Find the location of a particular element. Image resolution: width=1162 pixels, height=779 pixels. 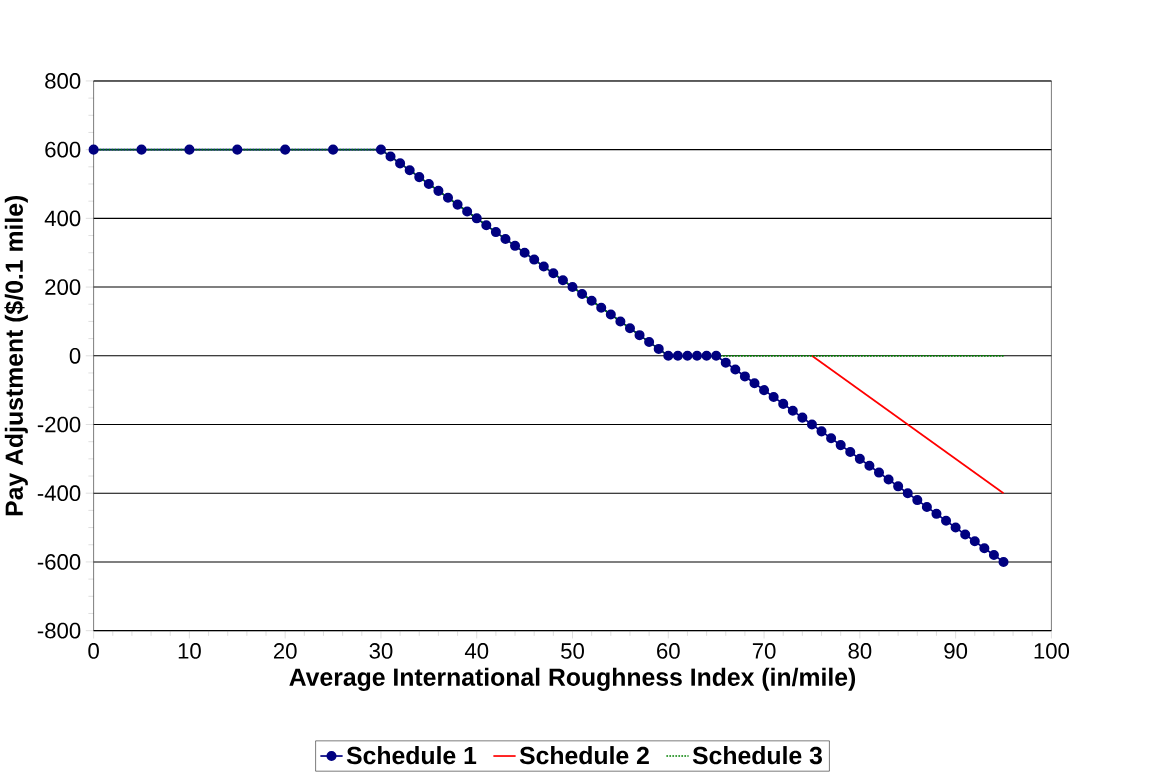

x-tick-label: 0 is located at coordinates (93, 651).